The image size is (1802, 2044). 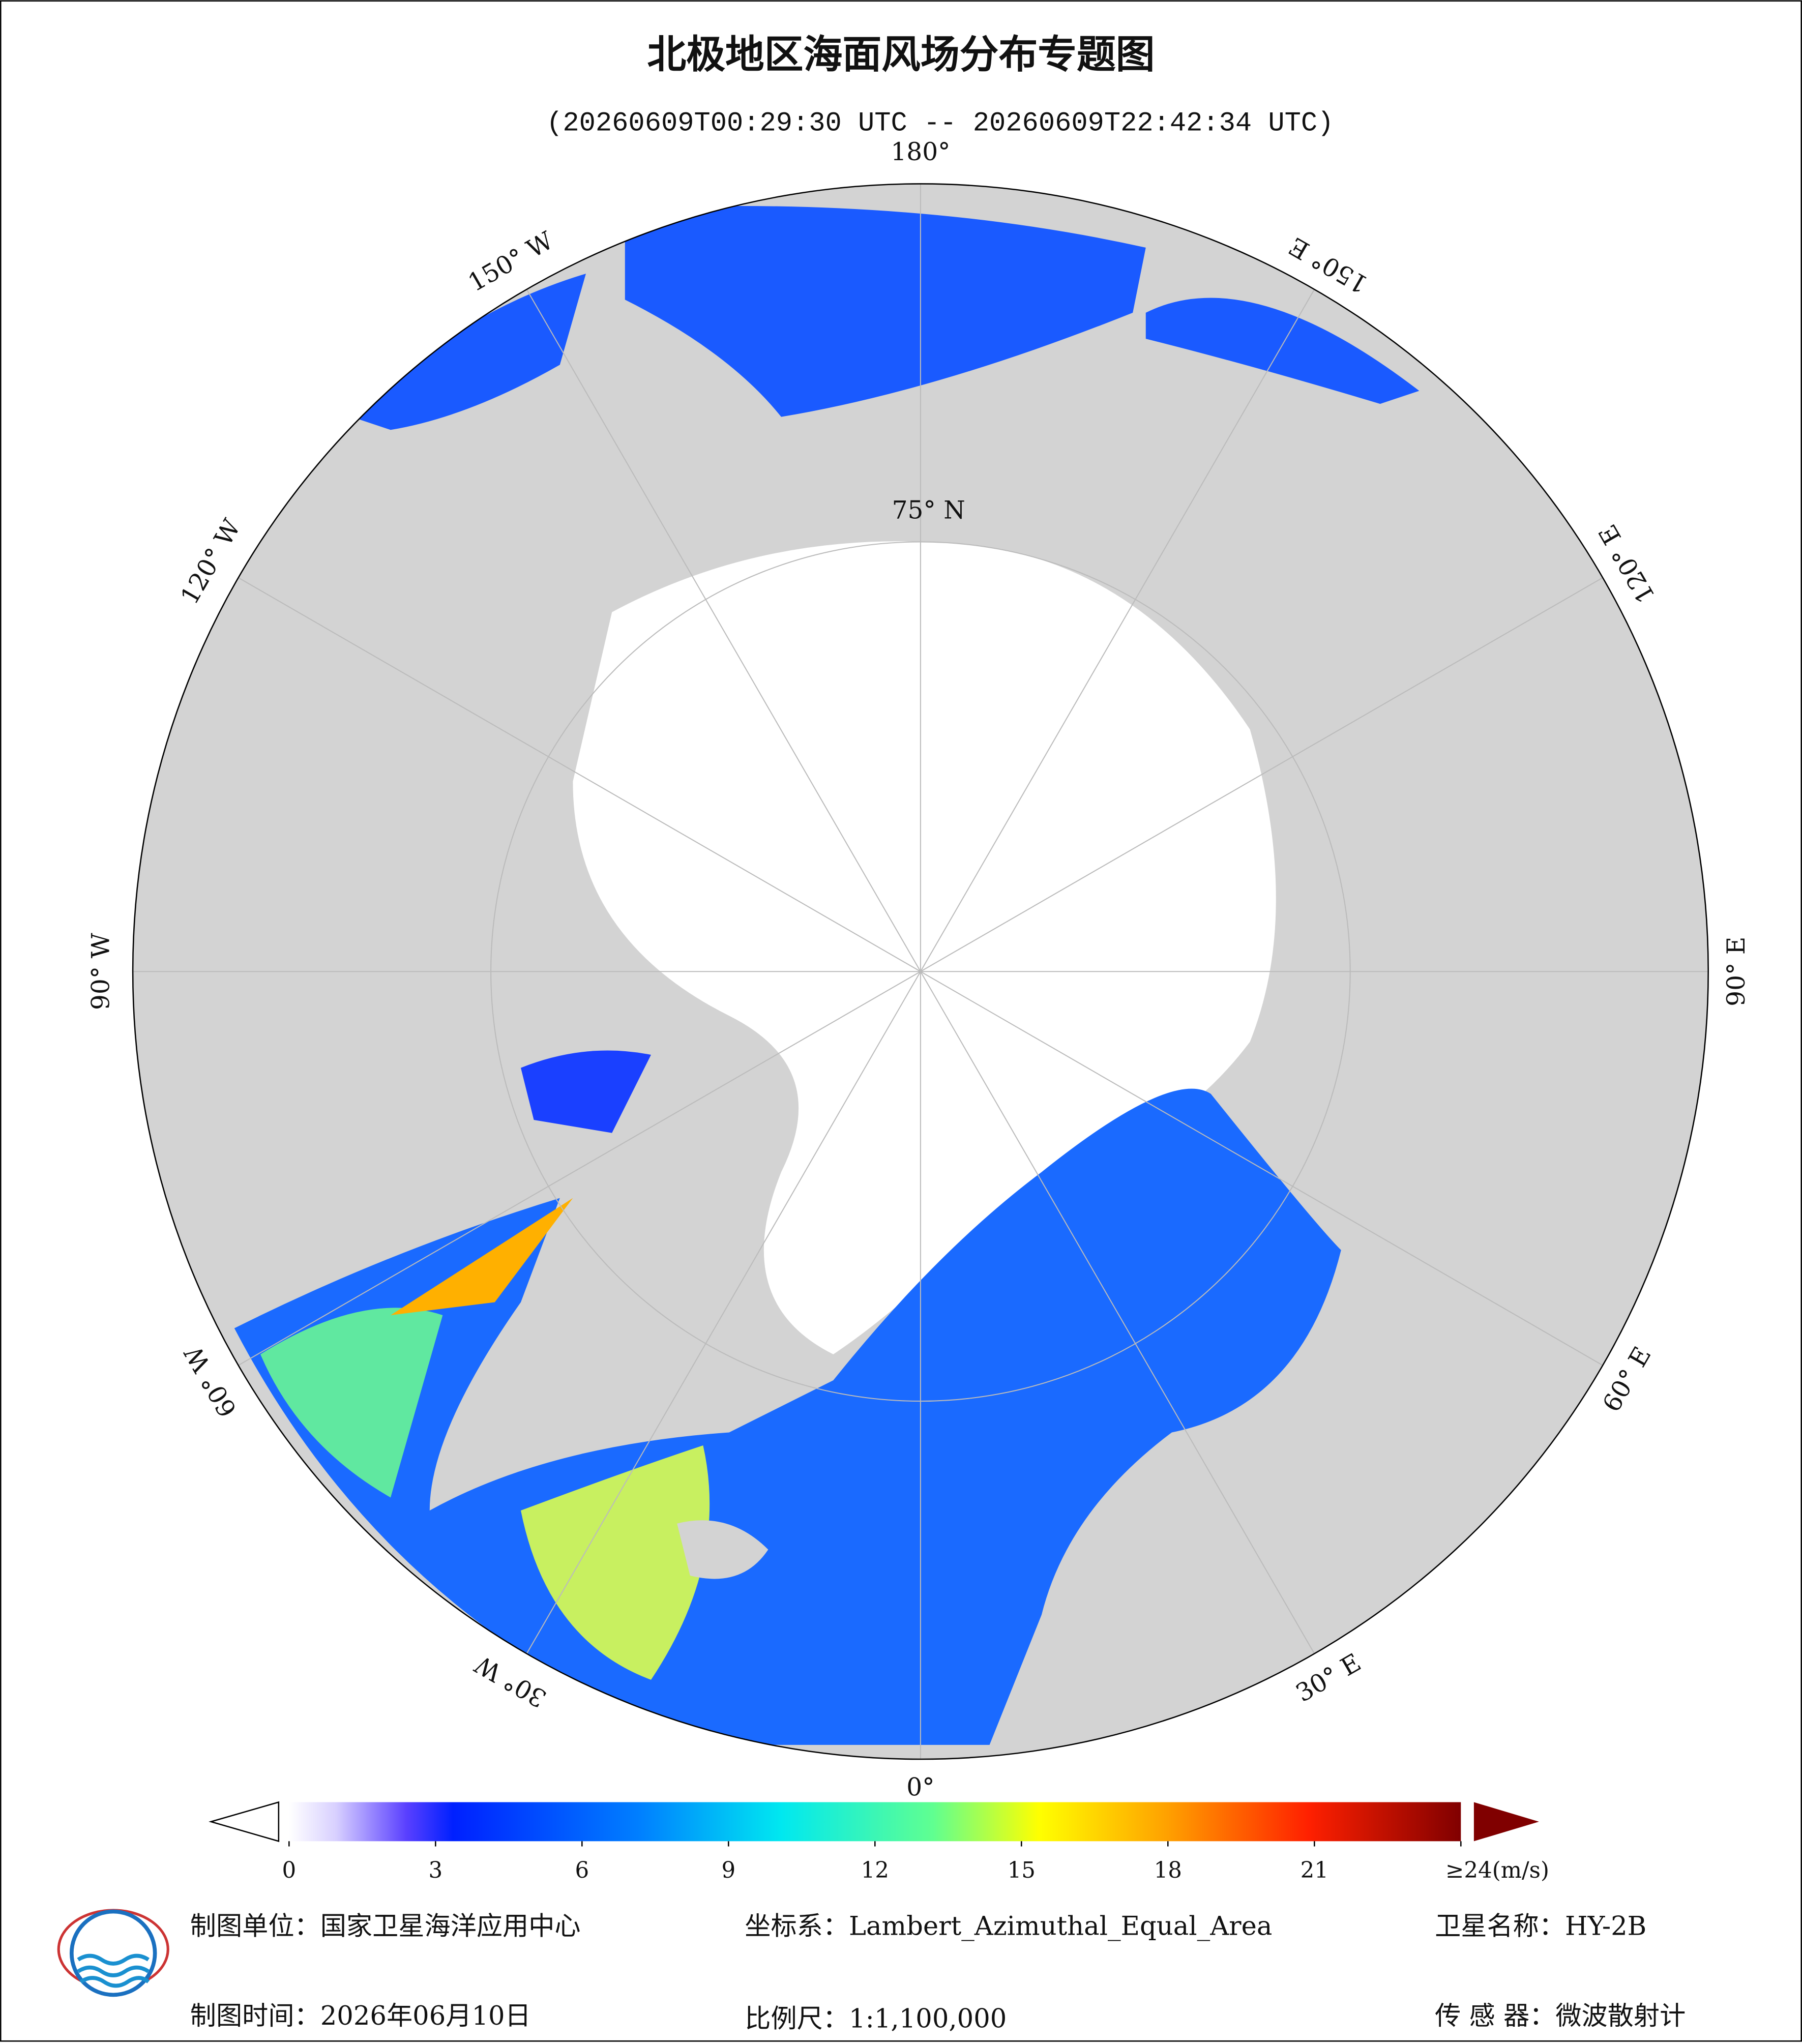 I want to click on colorbar-tick-label: 12, so click(x=875, y=1871).